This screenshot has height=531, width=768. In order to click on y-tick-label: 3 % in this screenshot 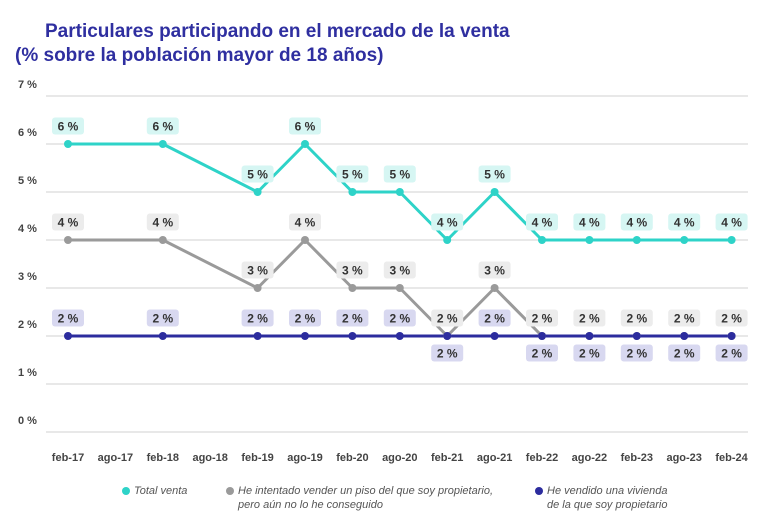, I will do `click(27, 277)`.